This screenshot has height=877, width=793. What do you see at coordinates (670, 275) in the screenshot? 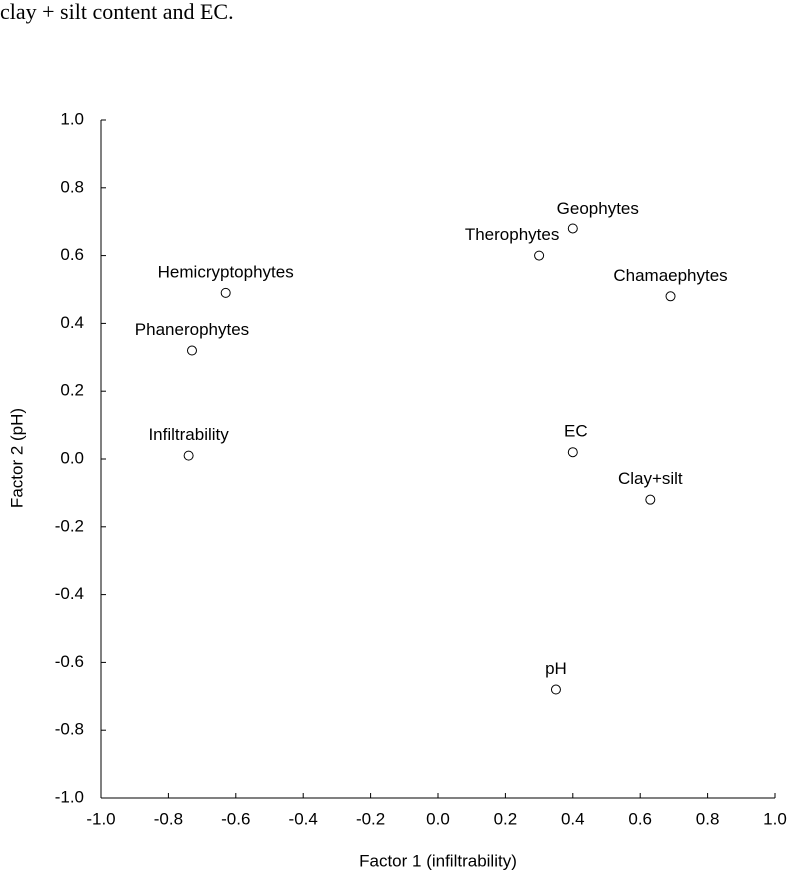
I see `point-label: Chamaephytes` at bounding box center [670, 275].